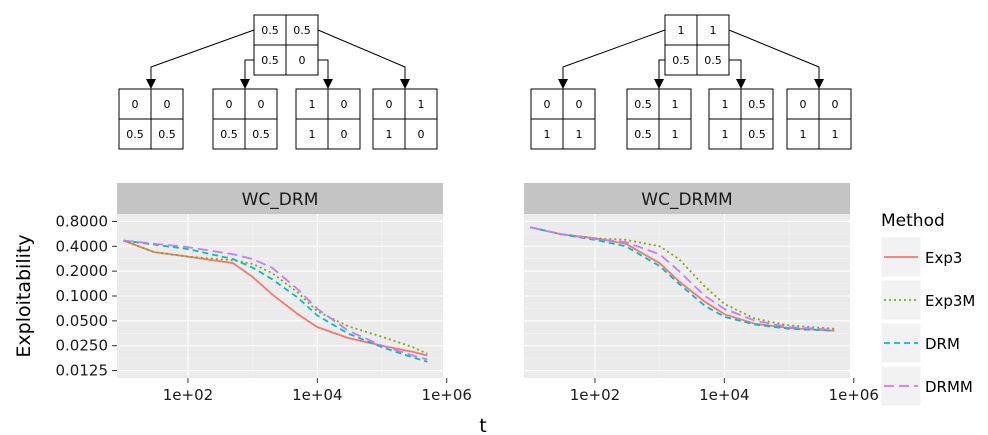  I want to click on legend-item-drmm: DRMM, so click(926, 386).